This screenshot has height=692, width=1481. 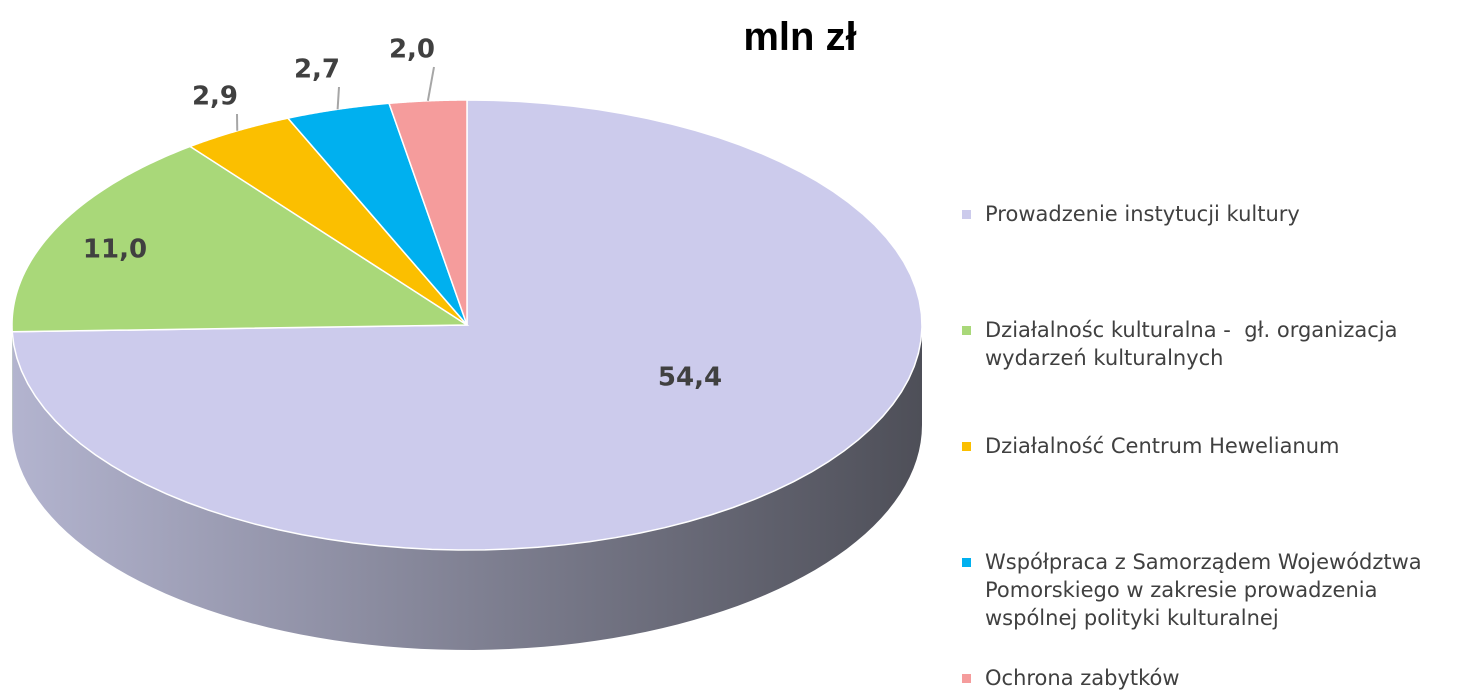 I want to click on legend-item: Ochrona zabytków, so click(x=1217, y=678).